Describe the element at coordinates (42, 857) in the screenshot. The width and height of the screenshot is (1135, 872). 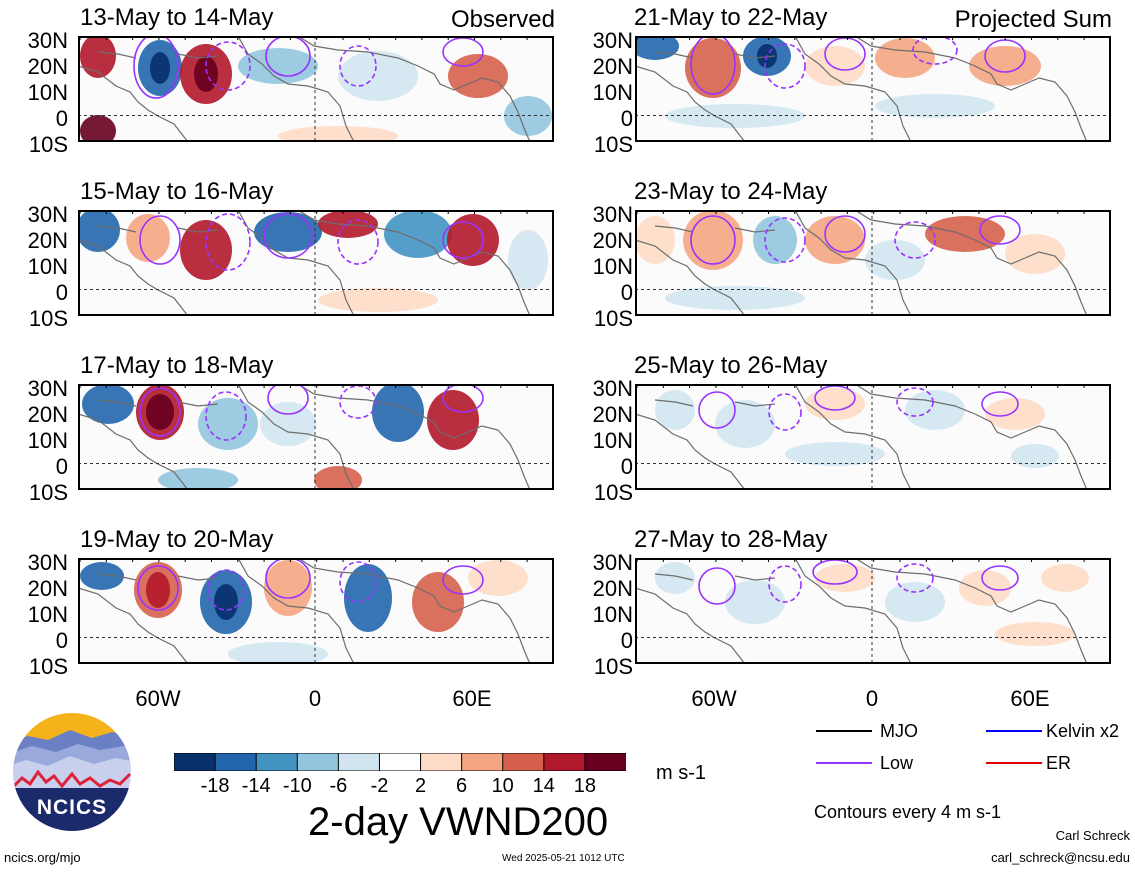
I see `footer-url: ncics.org/mjo` at that location.